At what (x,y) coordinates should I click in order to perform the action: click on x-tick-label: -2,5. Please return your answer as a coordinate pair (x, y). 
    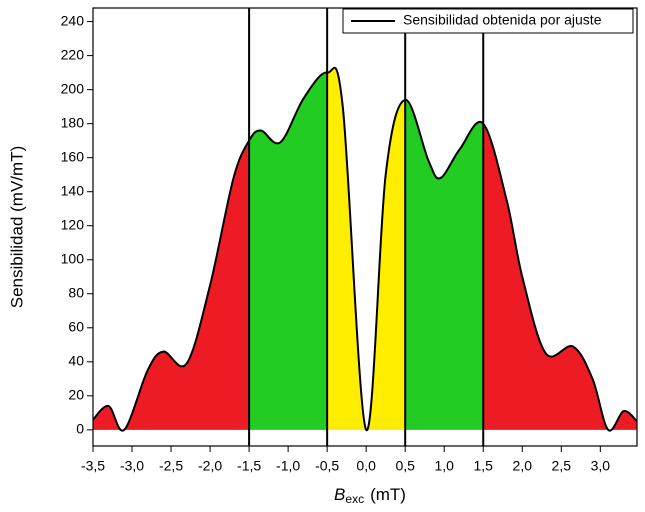
    Looking at the image, I should click on (171, 466).